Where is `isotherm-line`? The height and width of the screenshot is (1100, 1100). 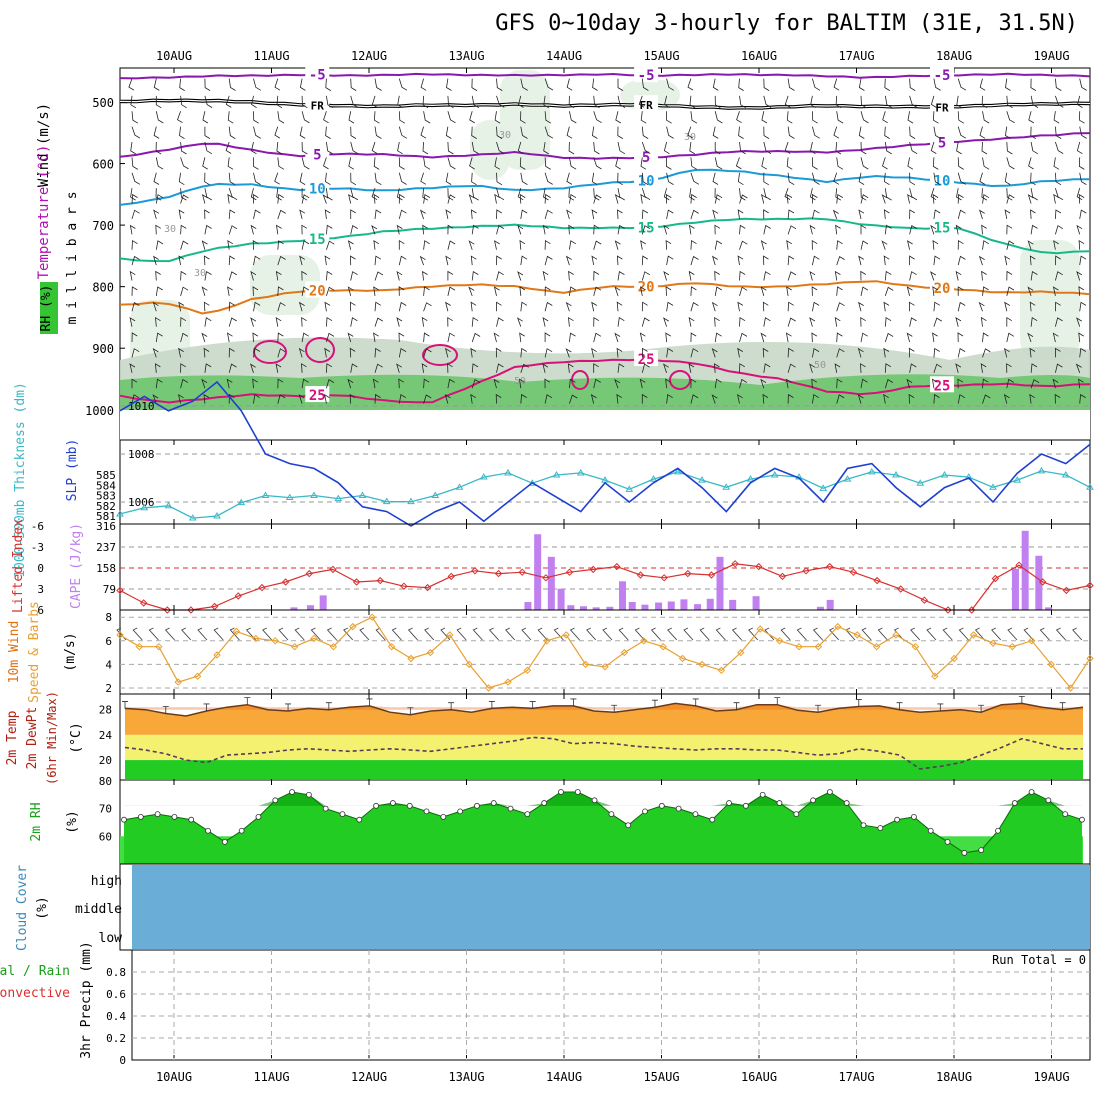
isotherm-line is located at coordinates (605, 187).